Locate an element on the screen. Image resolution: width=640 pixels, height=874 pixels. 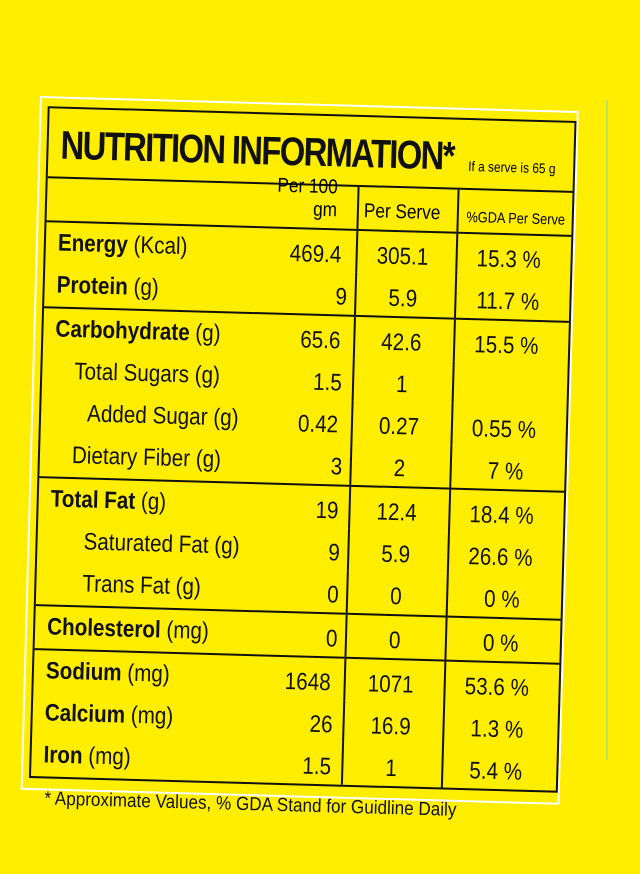
serve-size-note: If a serve is 65 g is located at coordinates (511, 167).